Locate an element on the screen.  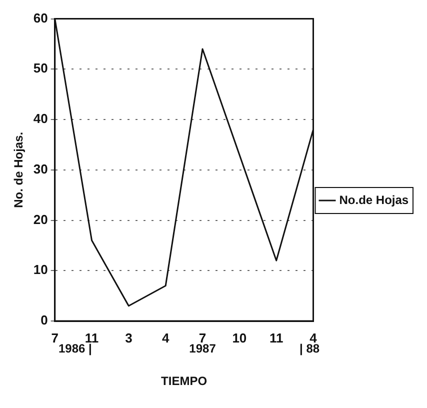
x-tick-label: 10 is located at coordinates (239, 338).